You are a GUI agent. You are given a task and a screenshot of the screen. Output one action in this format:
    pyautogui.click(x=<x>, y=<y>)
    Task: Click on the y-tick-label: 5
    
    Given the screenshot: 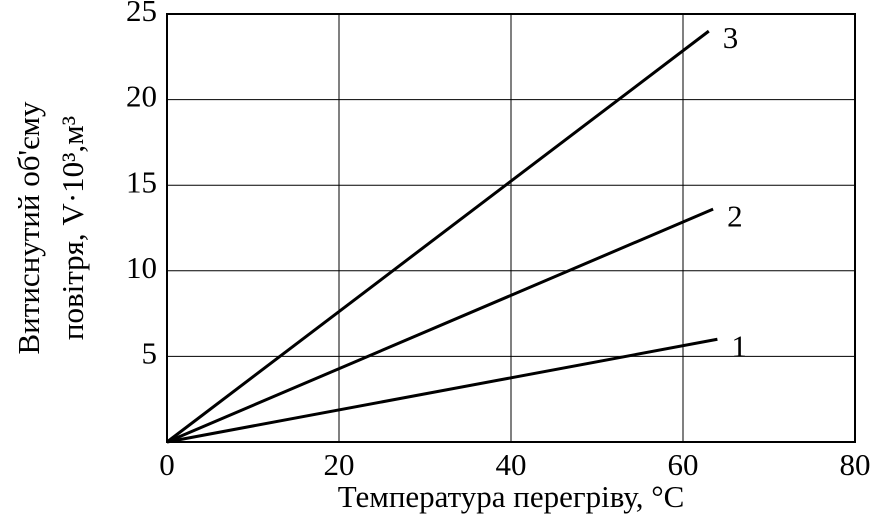 What is the action you would take?
    pyautogui.click(x=150, y=353)
    